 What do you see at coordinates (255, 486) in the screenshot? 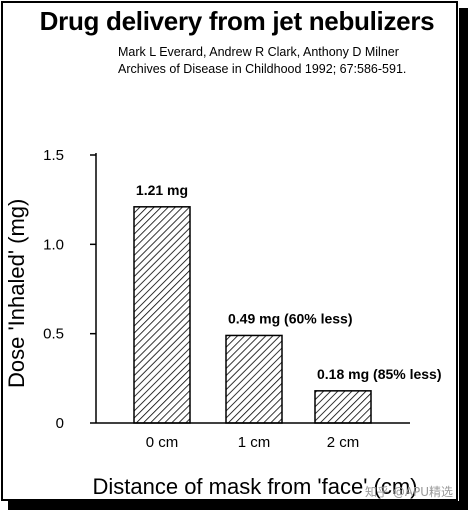
I see `x-axis-label: Distance of mask from 'face' (cm)` at bounding box center [255, 486].